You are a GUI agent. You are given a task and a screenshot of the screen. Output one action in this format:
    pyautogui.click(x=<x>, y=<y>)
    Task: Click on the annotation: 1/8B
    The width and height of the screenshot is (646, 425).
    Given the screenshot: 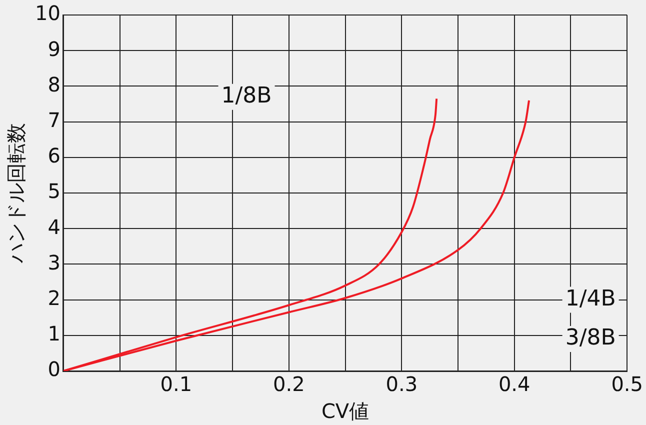 What is the action you would take?
    pyautogui.click(x=246, y=96)
    